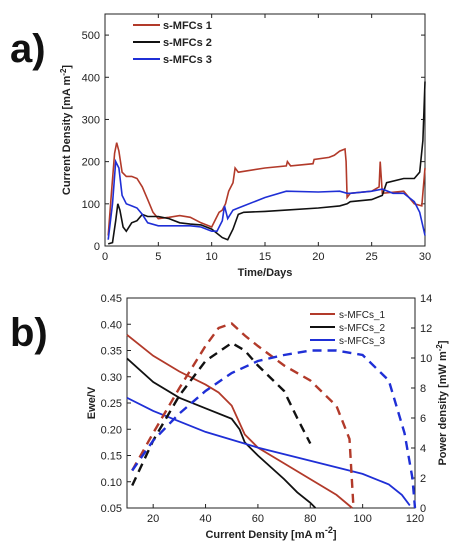  Describe the element at coordinates (105, 257) in the screenshot. I see `x-tick-label: 0` at that location.